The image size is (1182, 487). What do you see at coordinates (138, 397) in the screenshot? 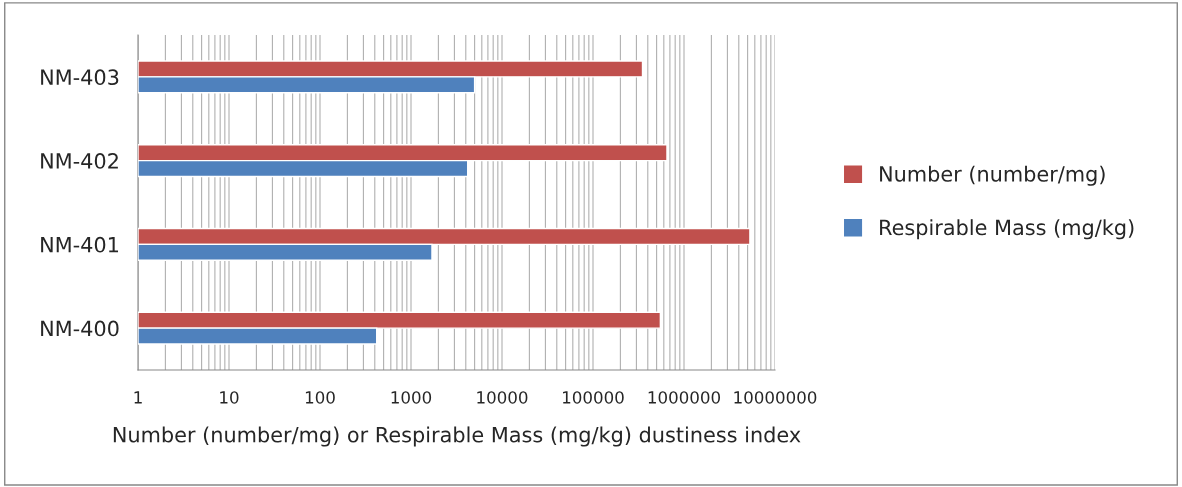
I see `x-tick-label: 1` at bounding box center [138, 397].